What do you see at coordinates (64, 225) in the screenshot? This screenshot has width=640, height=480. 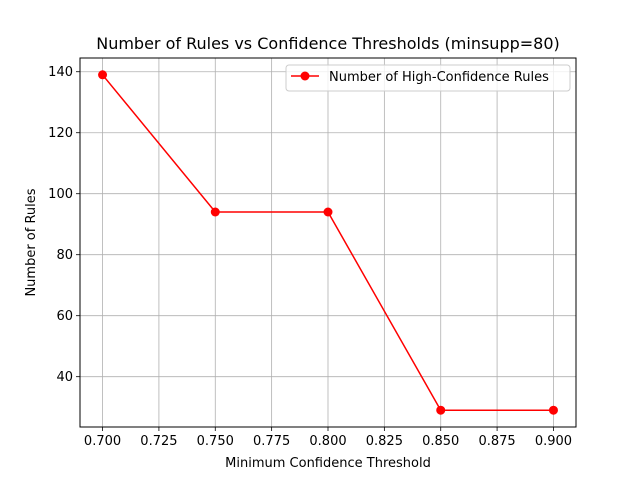 I see `y-axis: 40 60 80 100 120 140` at bounding box center [64, 225].